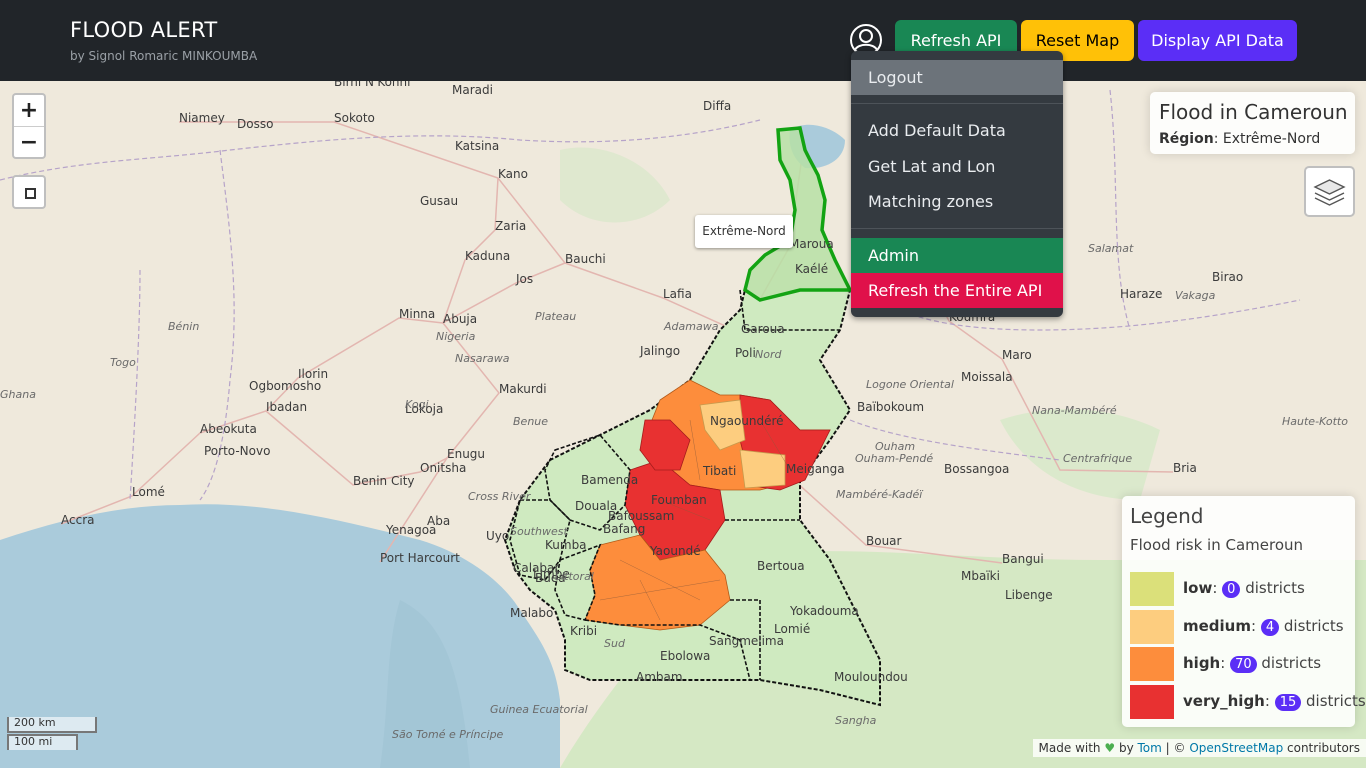  What do you see at coordinates (747, 421) in the screenshot?
I see `place-label: Ngaoundéré` at bounding box center [747, 421].